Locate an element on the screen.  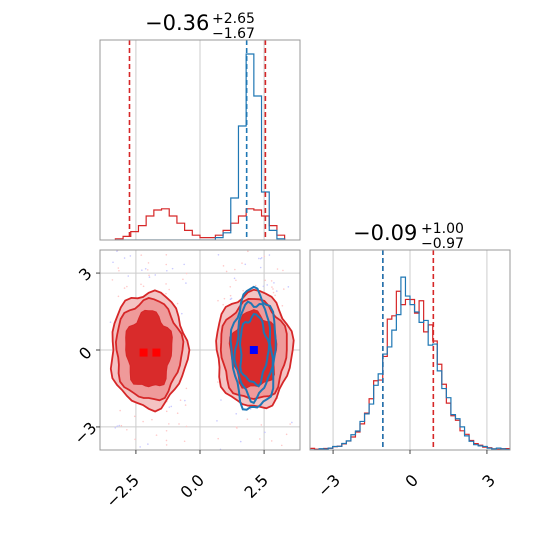
title-param1: −0.36 +2.65 −1.67 is located at coordinates (200, 26).